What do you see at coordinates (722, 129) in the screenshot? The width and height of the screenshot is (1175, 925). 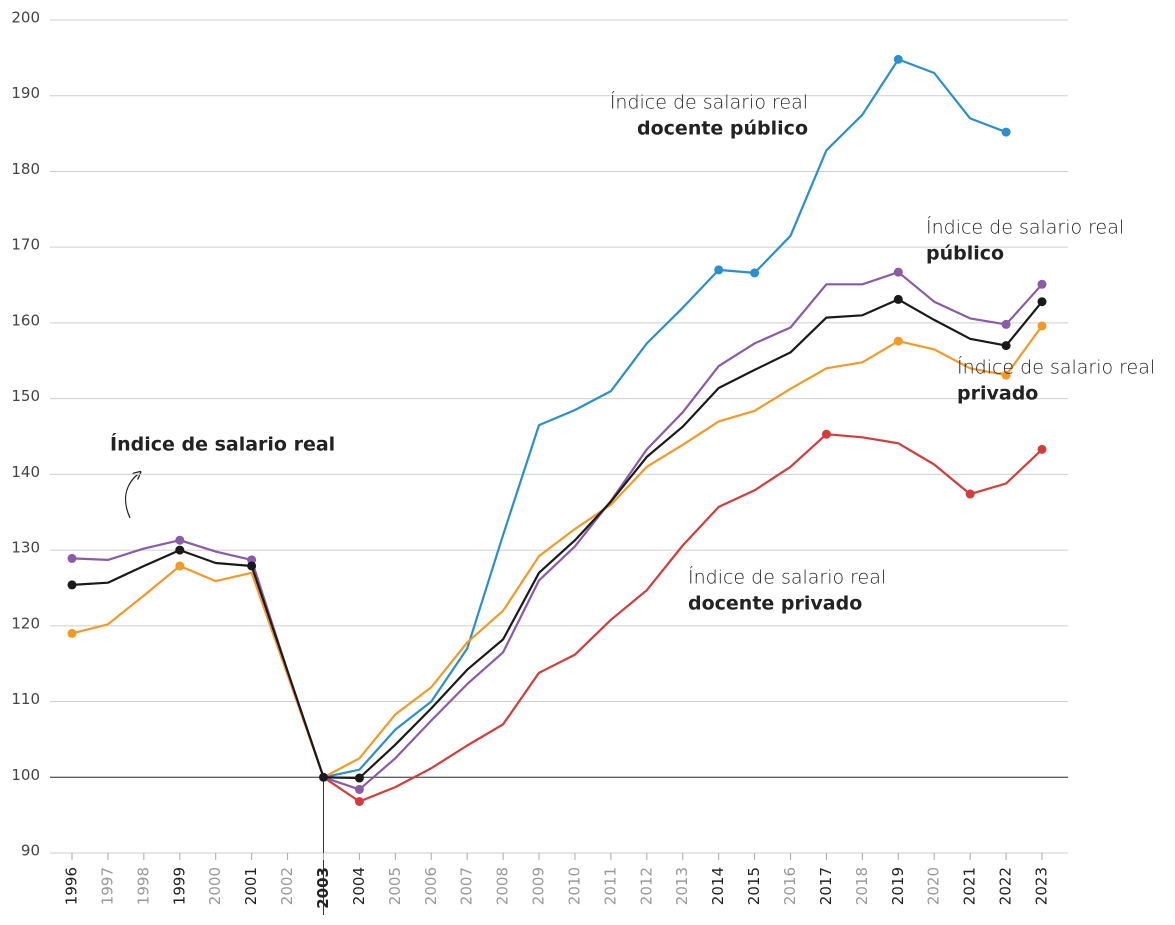 I see `annotation-bold: docente público` at bounding box center [722, 129].